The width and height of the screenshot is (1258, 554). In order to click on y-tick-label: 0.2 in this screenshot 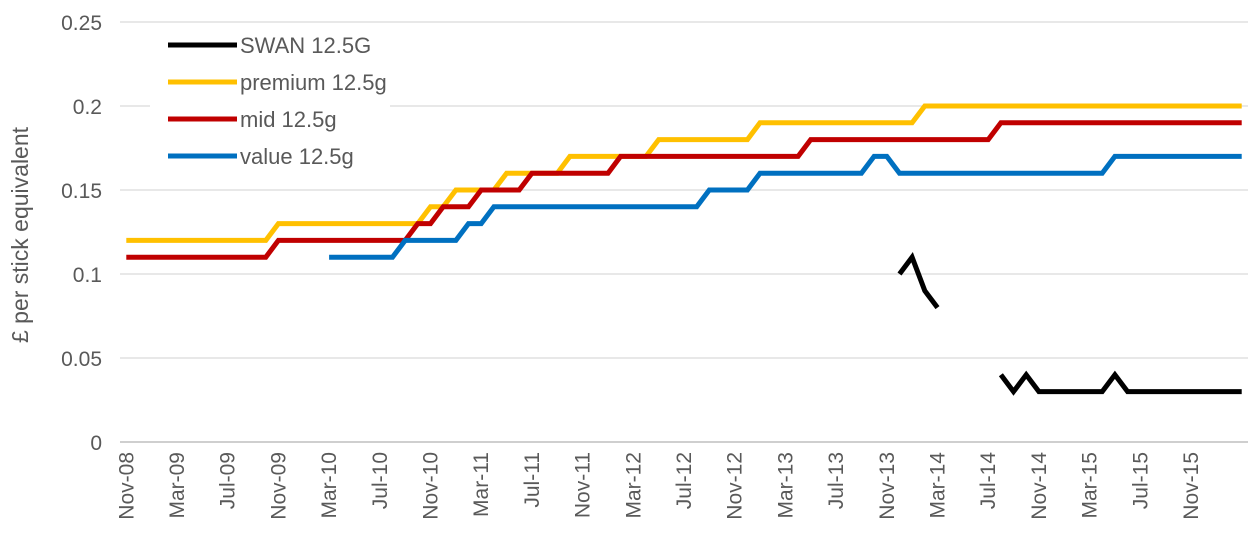, I will do `click(87, 107)`.